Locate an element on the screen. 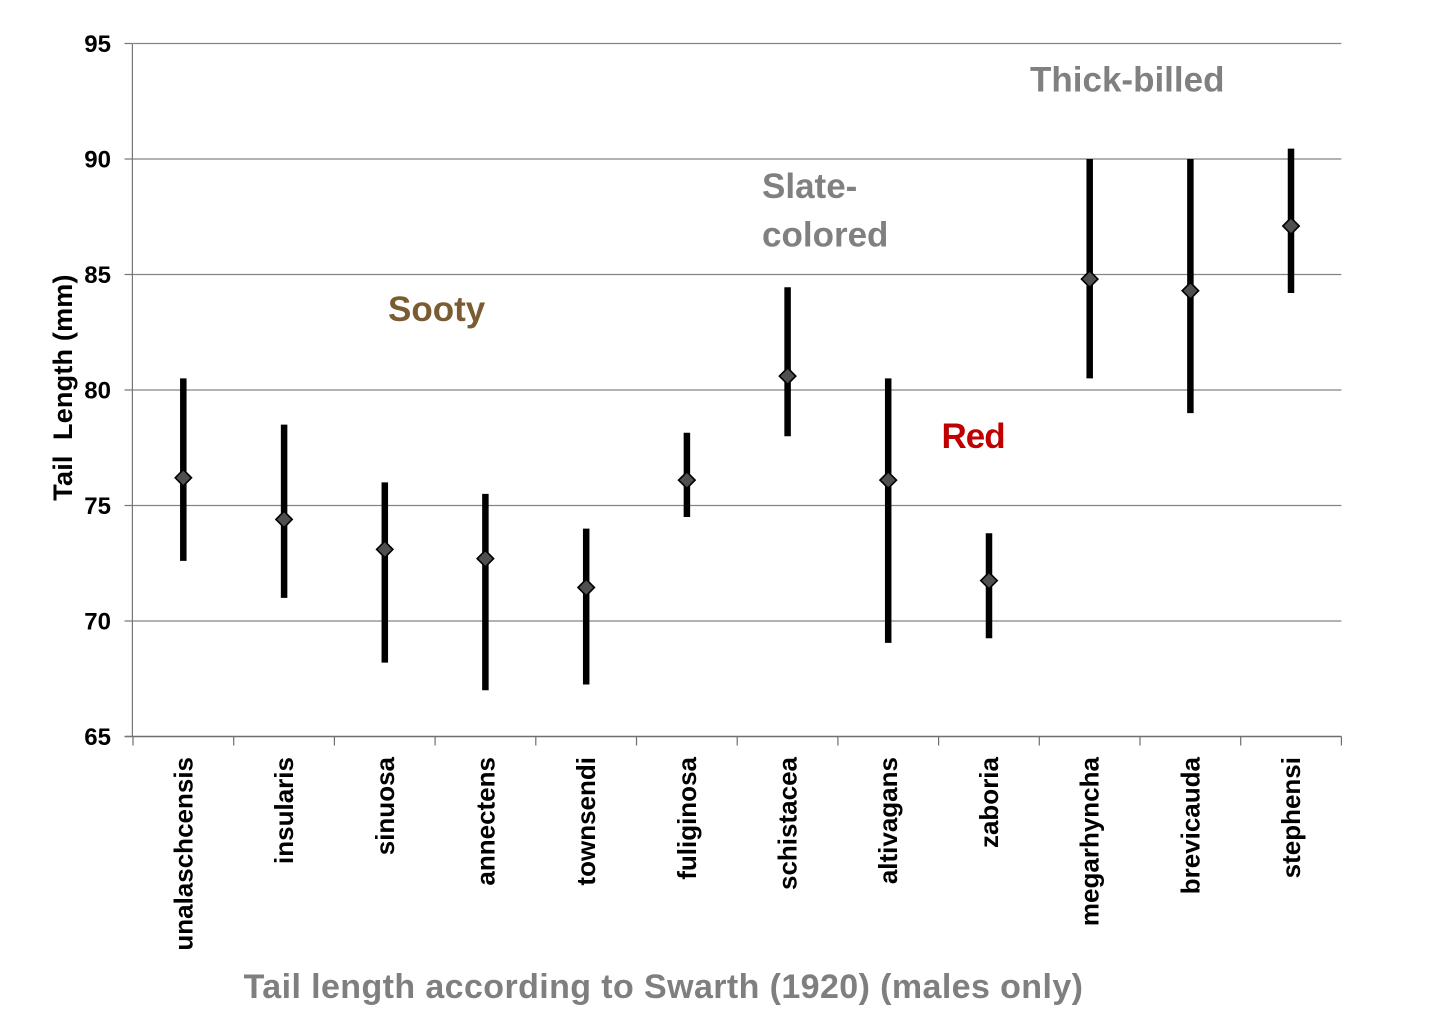 The height and width of the screenshot is (1030, 1443). svg-text: insularis is located at coordinates (284, 810).